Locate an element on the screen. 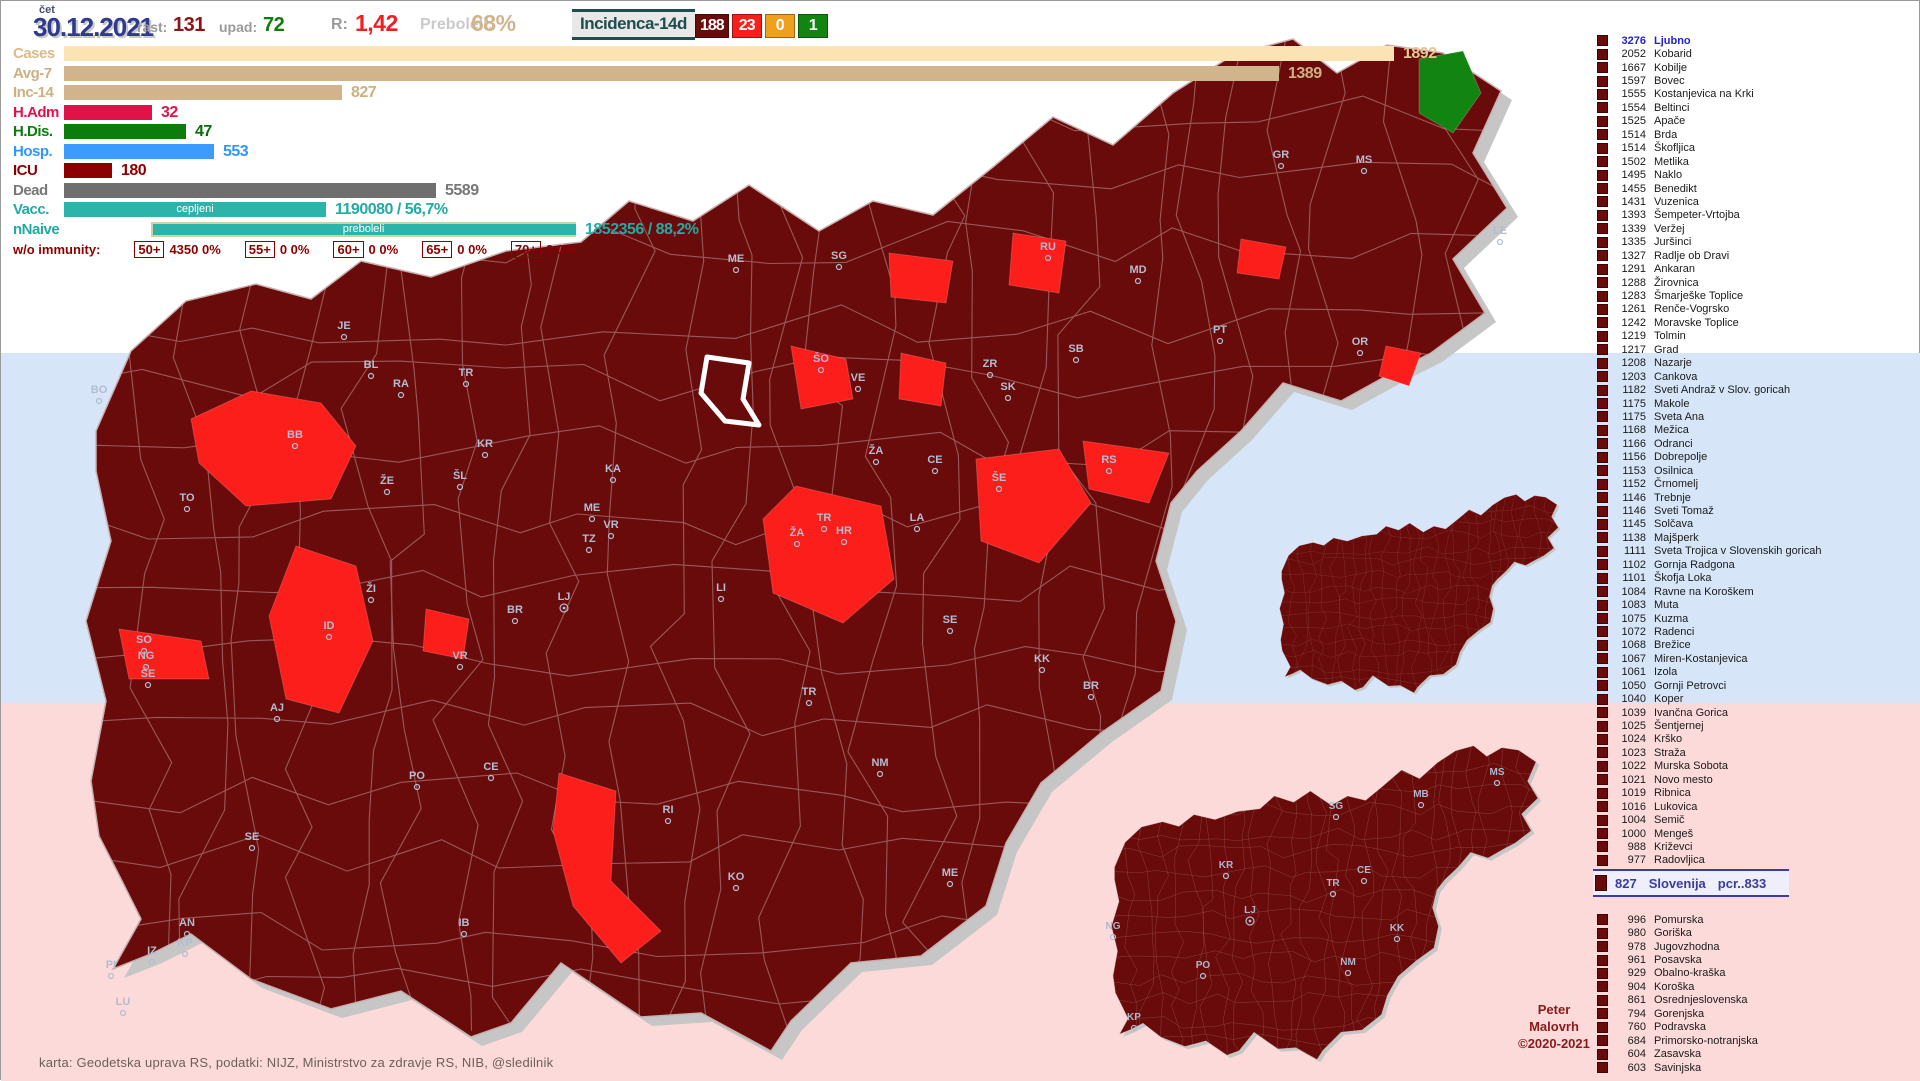  list-item: 980 Goriška is located at coordinates (1677, 932).